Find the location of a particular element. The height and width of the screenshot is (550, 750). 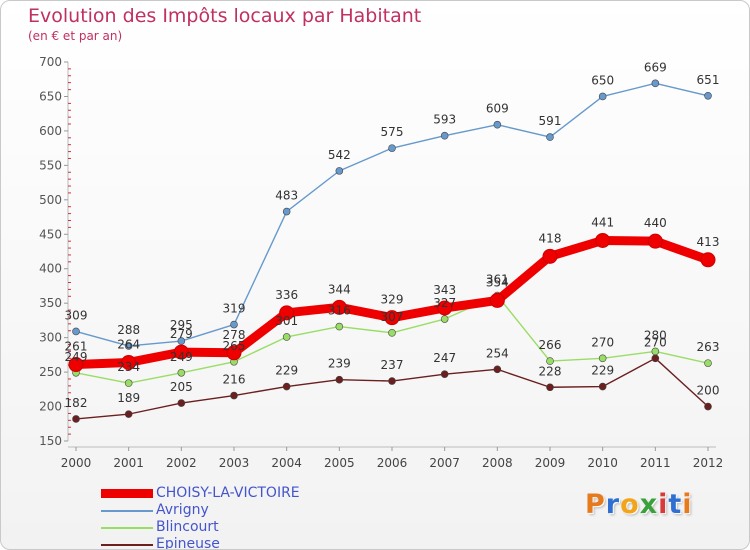

data-label: 182 is located at coordinates (76, 403).